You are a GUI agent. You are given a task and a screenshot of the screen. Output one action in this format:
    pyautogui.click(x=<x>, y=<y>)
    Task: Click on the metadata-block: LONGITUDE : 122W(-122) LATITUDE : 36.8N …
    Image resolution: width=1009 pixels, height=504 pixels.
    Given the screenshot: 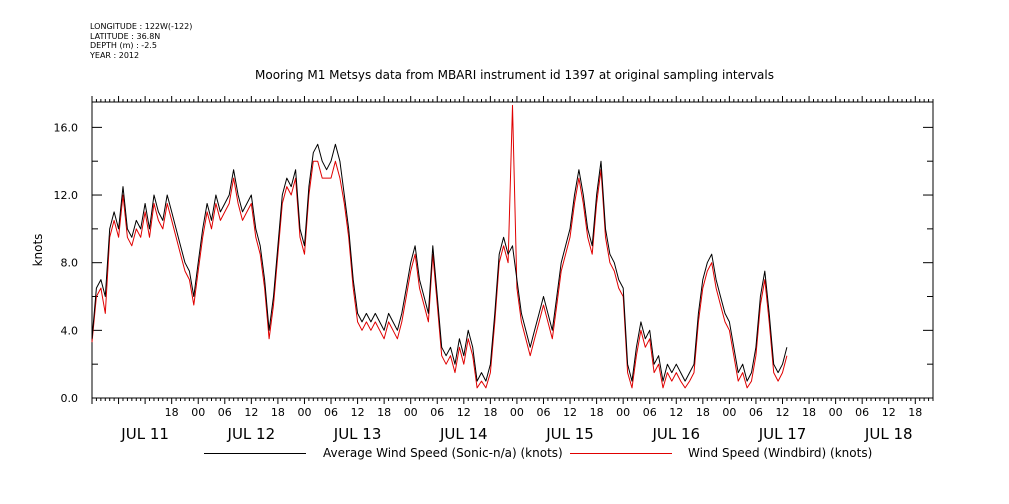 What is the action you would take?
    pyautogui.click(x=141, y=41)
    